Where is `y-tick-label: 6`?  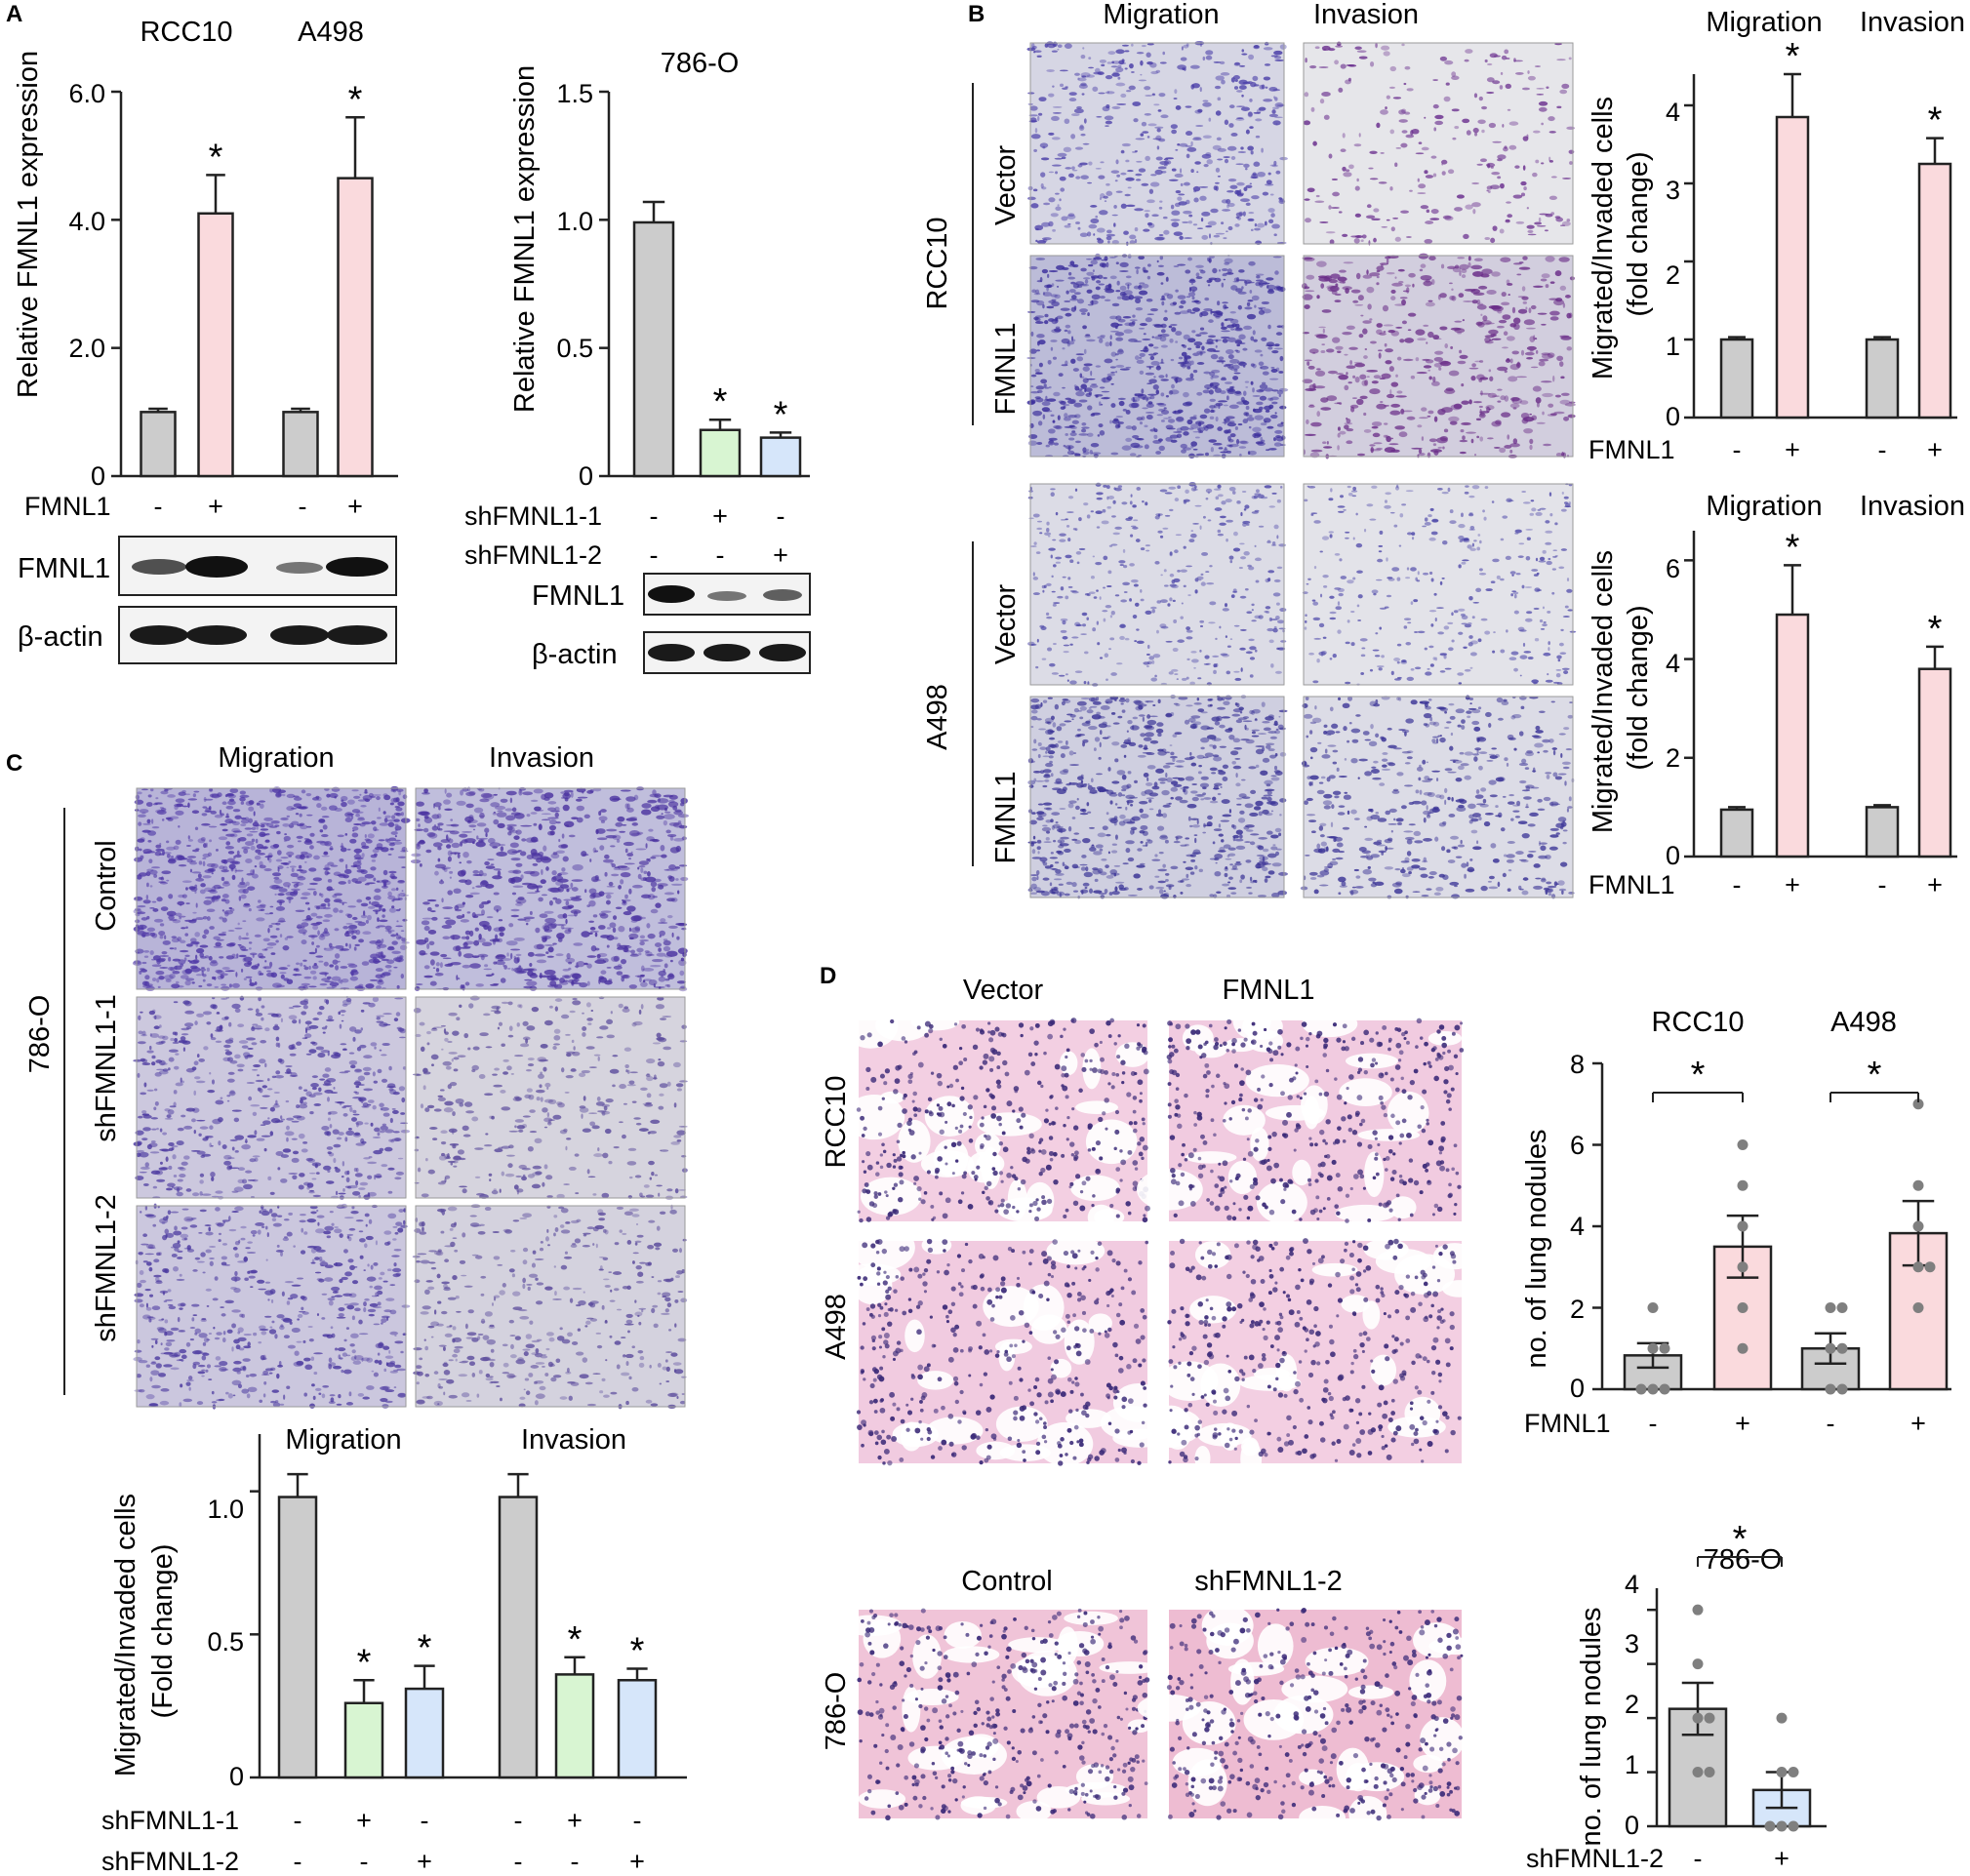 y-tick-label: 6 is located at coordinates (1673, 568).